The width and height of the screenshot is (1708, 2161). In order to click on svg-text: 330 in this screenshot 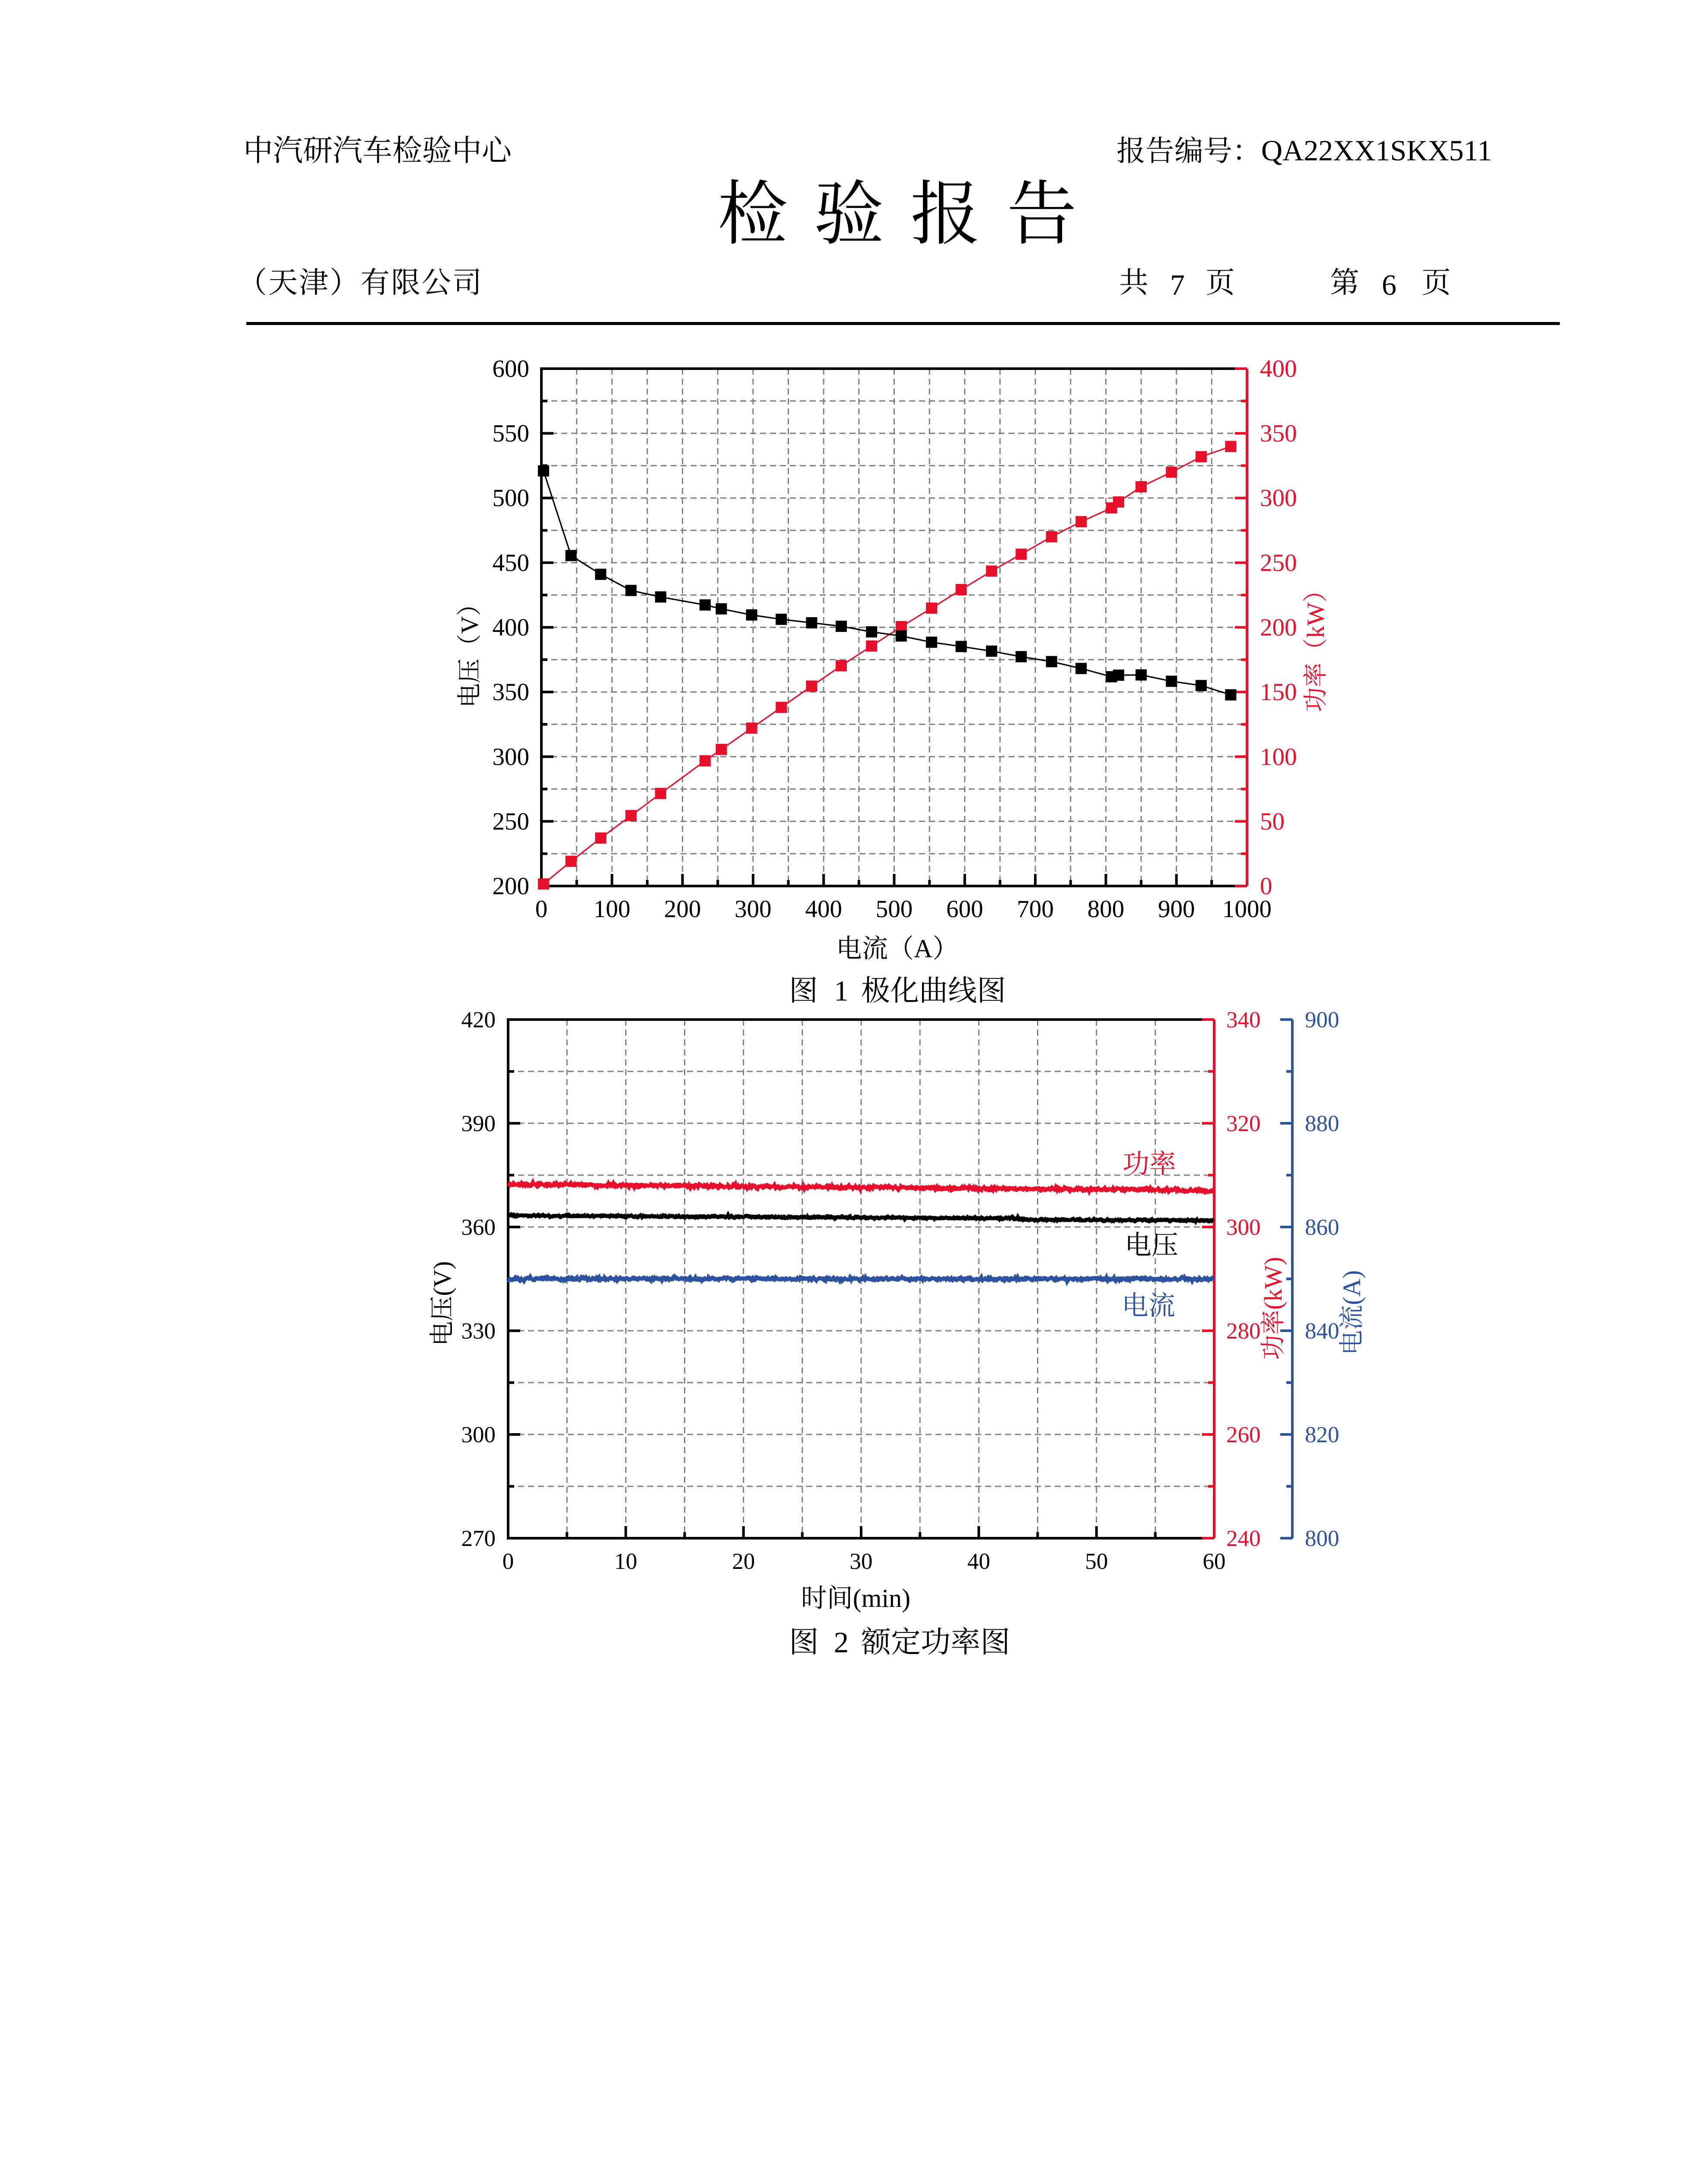, I will do `click(478, 1331)`.